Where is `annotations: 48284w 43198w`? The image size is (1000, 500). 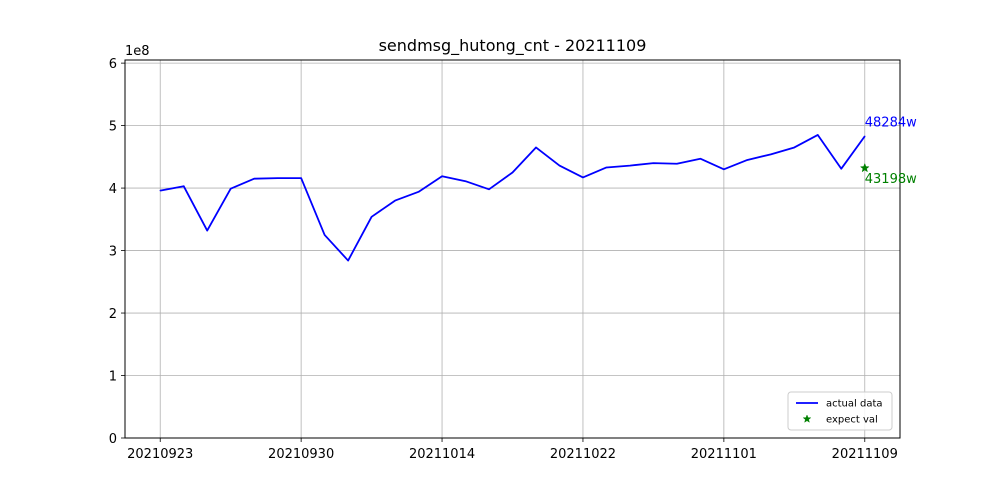
annotations: 48284w 43198w is located at coordinates (891, 151).